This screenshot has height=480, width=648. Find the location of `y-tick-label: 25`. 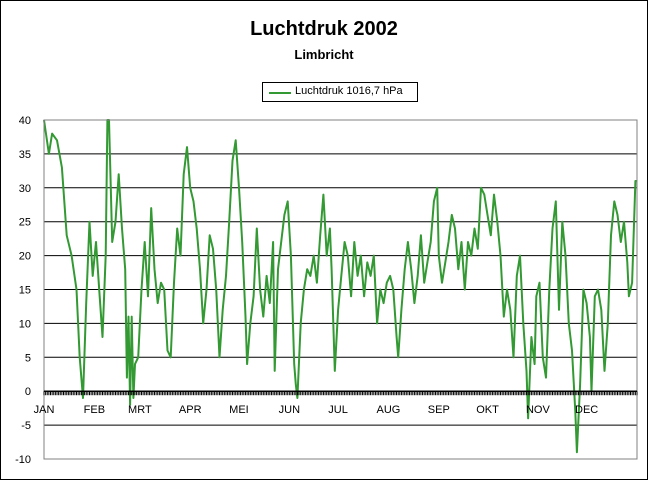

y-tick-label: 25 is located at coordinates (25, 223).